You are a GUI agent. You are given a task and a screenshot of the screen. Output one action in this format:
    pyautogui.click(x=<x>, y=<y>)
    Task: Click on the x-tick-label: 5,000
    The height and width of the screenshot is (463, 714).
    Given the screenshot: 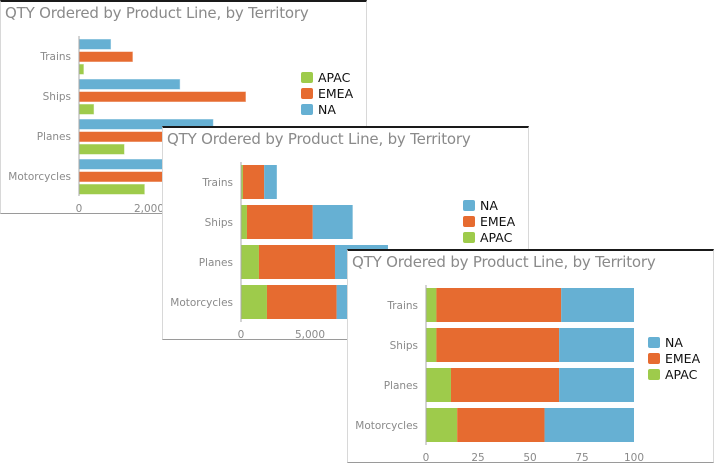 What is the action you would take?
    pyautogui.click(x=310, y=334)
    